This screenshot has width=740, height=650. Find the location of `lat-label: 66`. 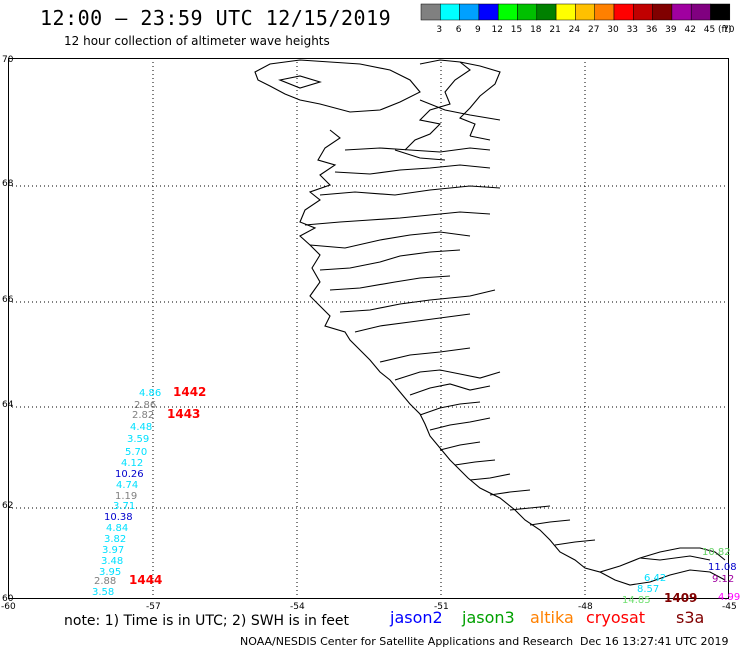

lat-label: 66 is located at coordinates (8, 300).